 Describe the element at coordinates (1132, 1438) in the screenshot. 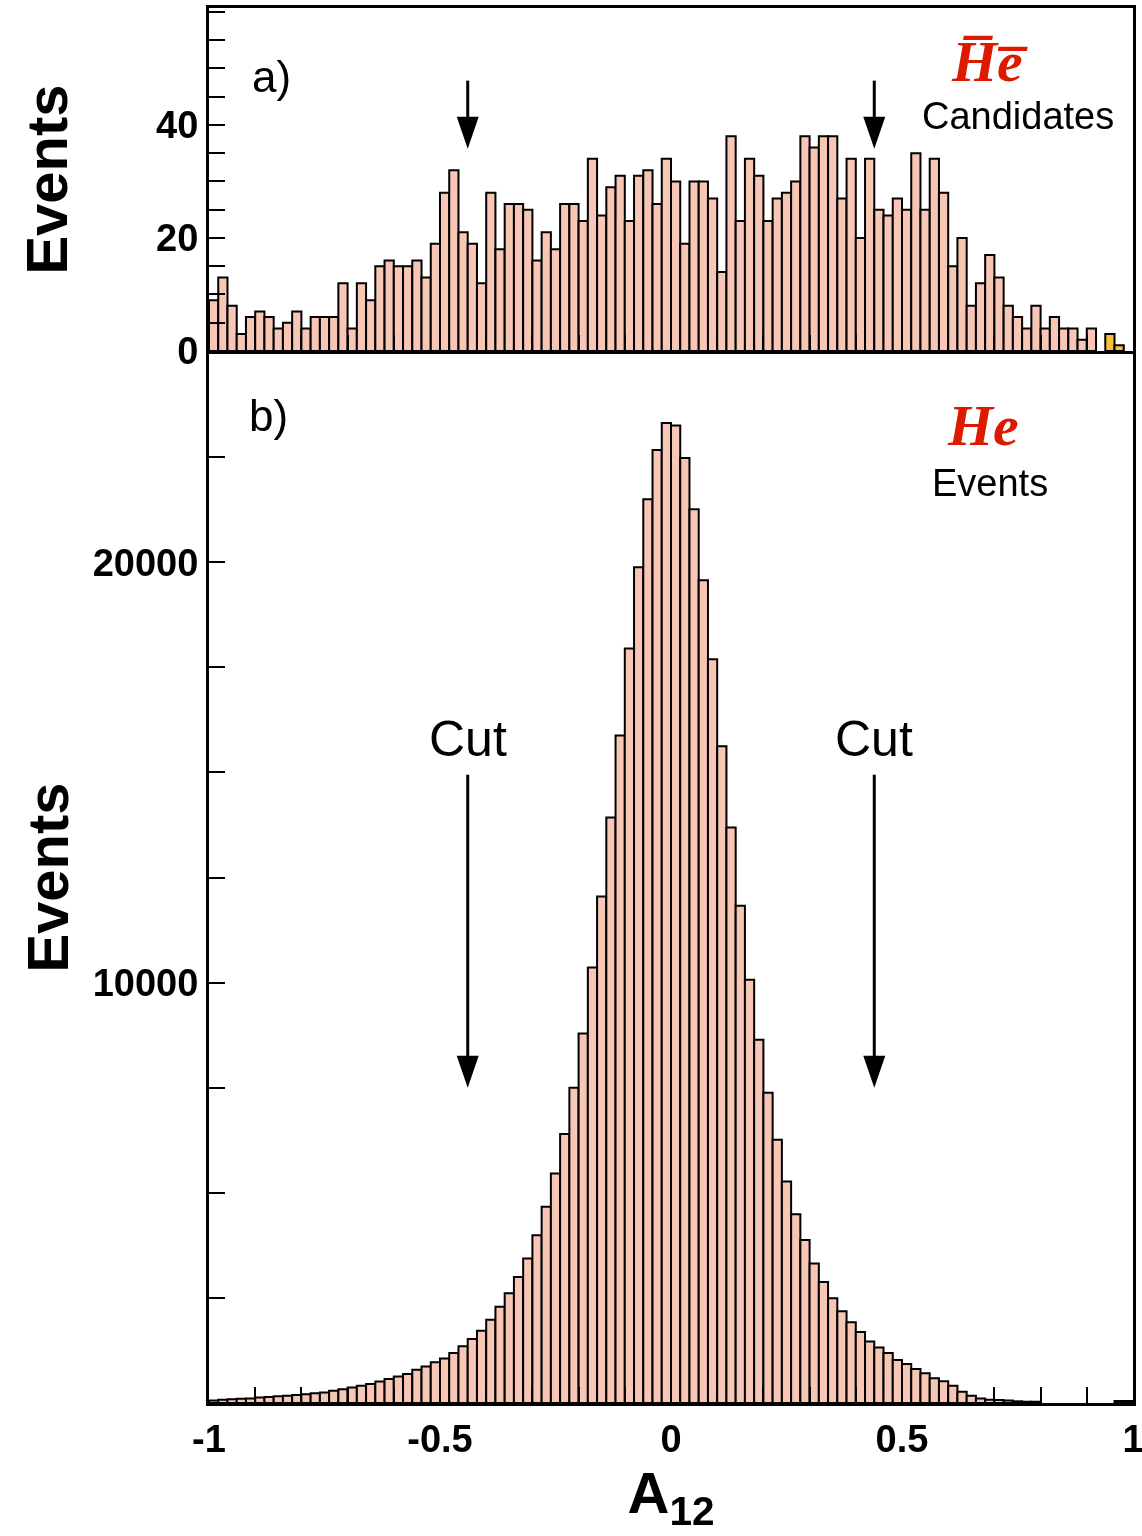

I see `x-tick-label: 1` at that location.